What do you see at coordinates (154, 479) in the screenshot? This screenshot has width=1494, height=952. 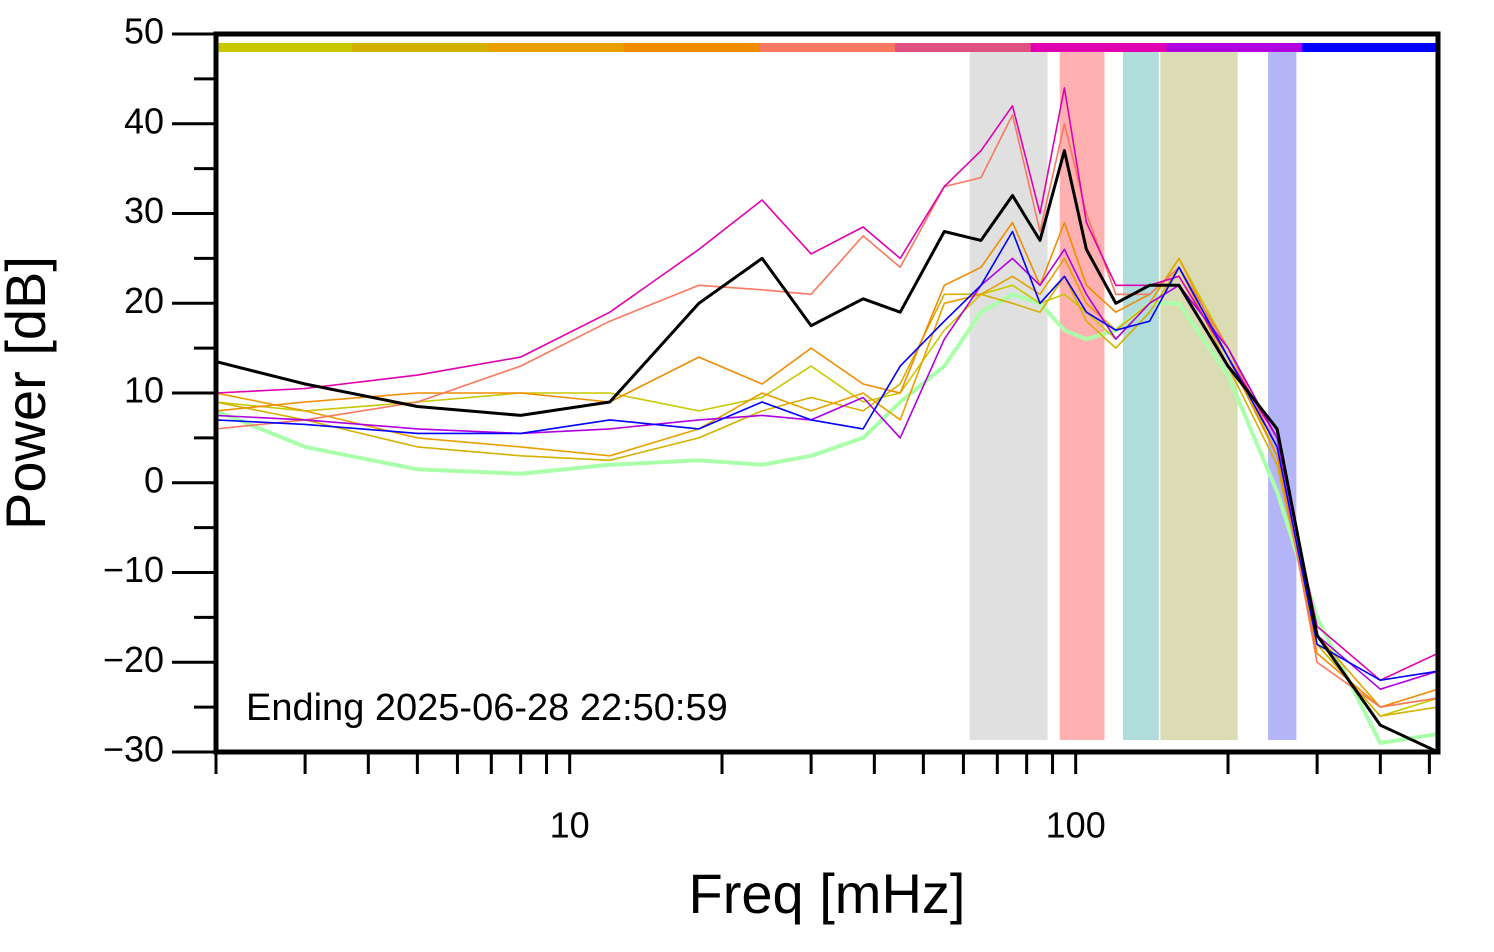 I see `y-tick-label: 0` at bounding box center [154, 479].